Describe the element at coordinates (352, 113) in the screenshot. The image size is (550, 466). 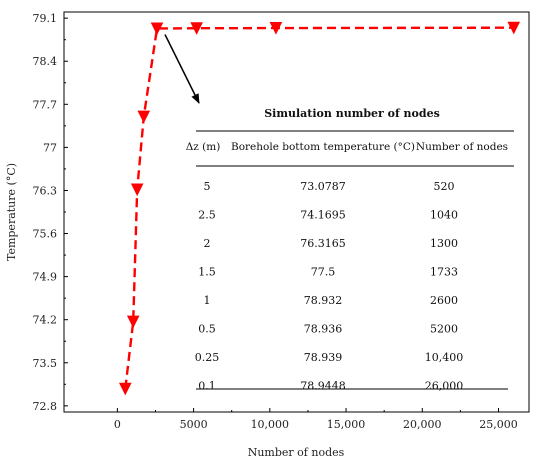
I see `inset-table-title: Simulation number of nodes` at that location.